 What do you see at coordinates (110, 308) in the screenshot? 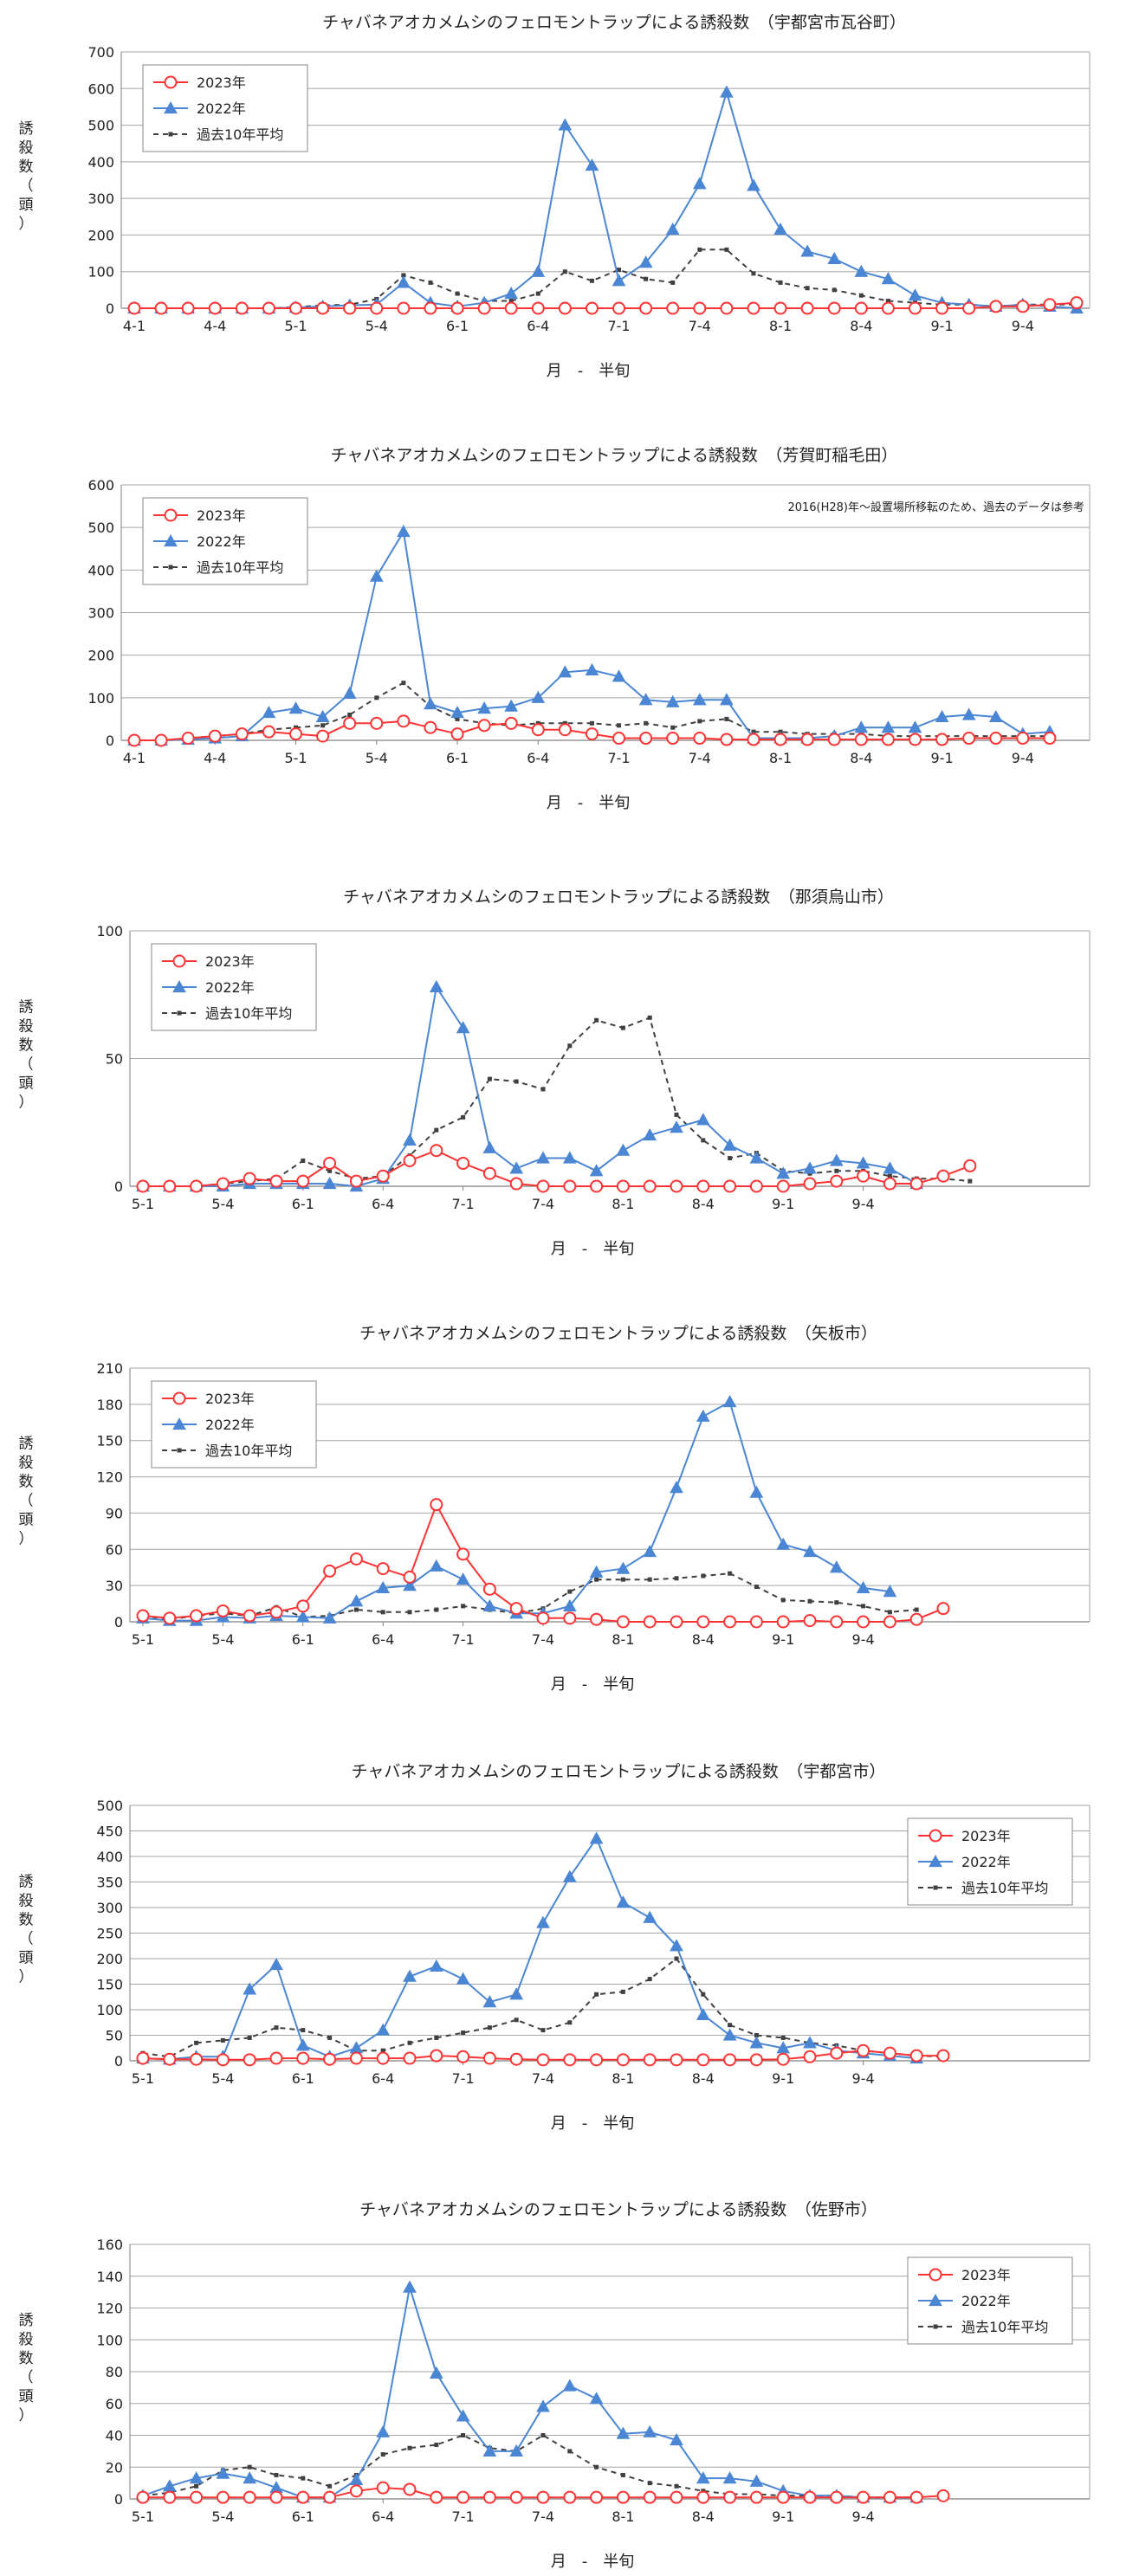
I see `y-tick-label: 0` at bounding box center [110, 308].